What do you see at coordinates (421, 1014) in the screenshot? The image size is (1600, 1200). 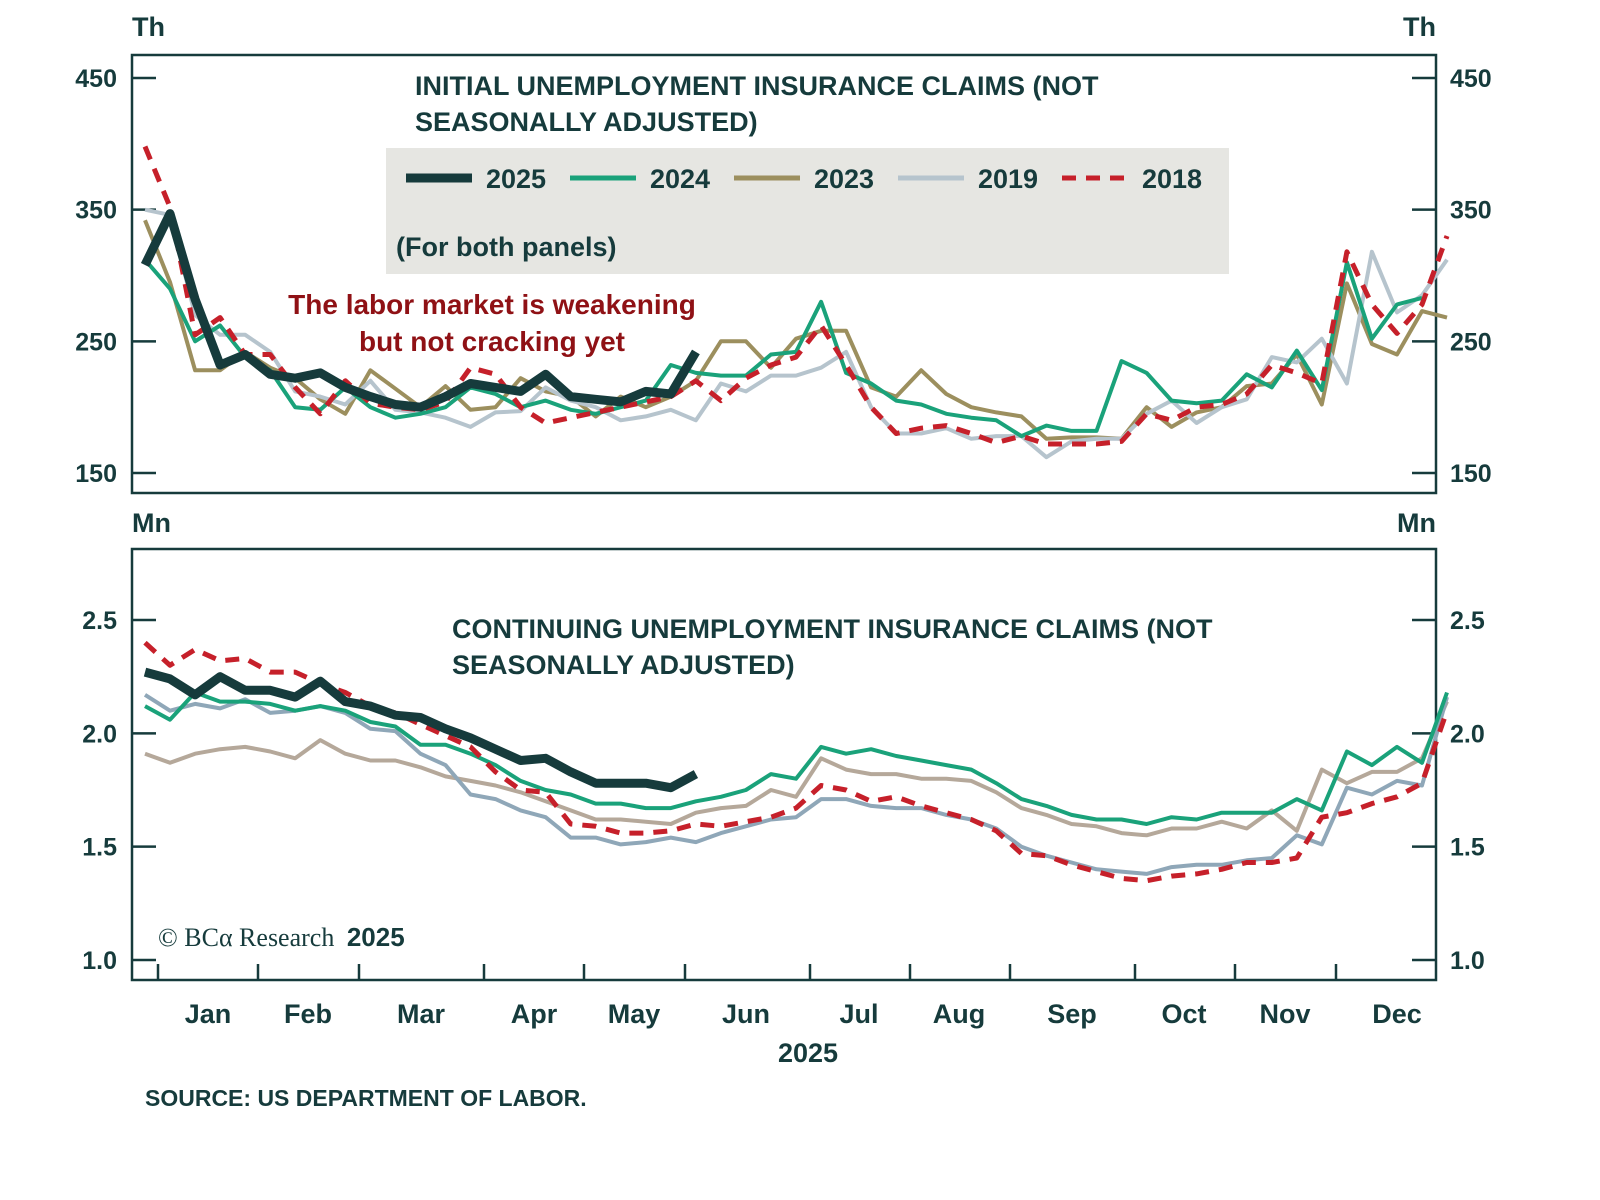 I see `x-tick-label-mar: Mar` at bounding box center [421, 1014].